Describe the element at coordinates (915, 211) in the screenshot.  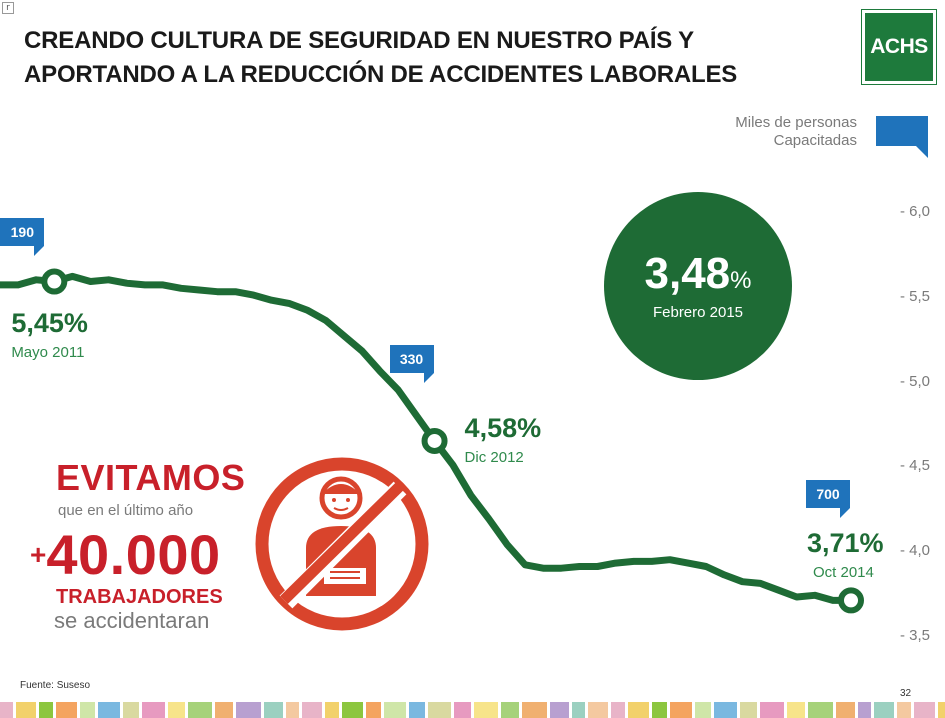
I see `y-tick-label: - 6,0` at that location.